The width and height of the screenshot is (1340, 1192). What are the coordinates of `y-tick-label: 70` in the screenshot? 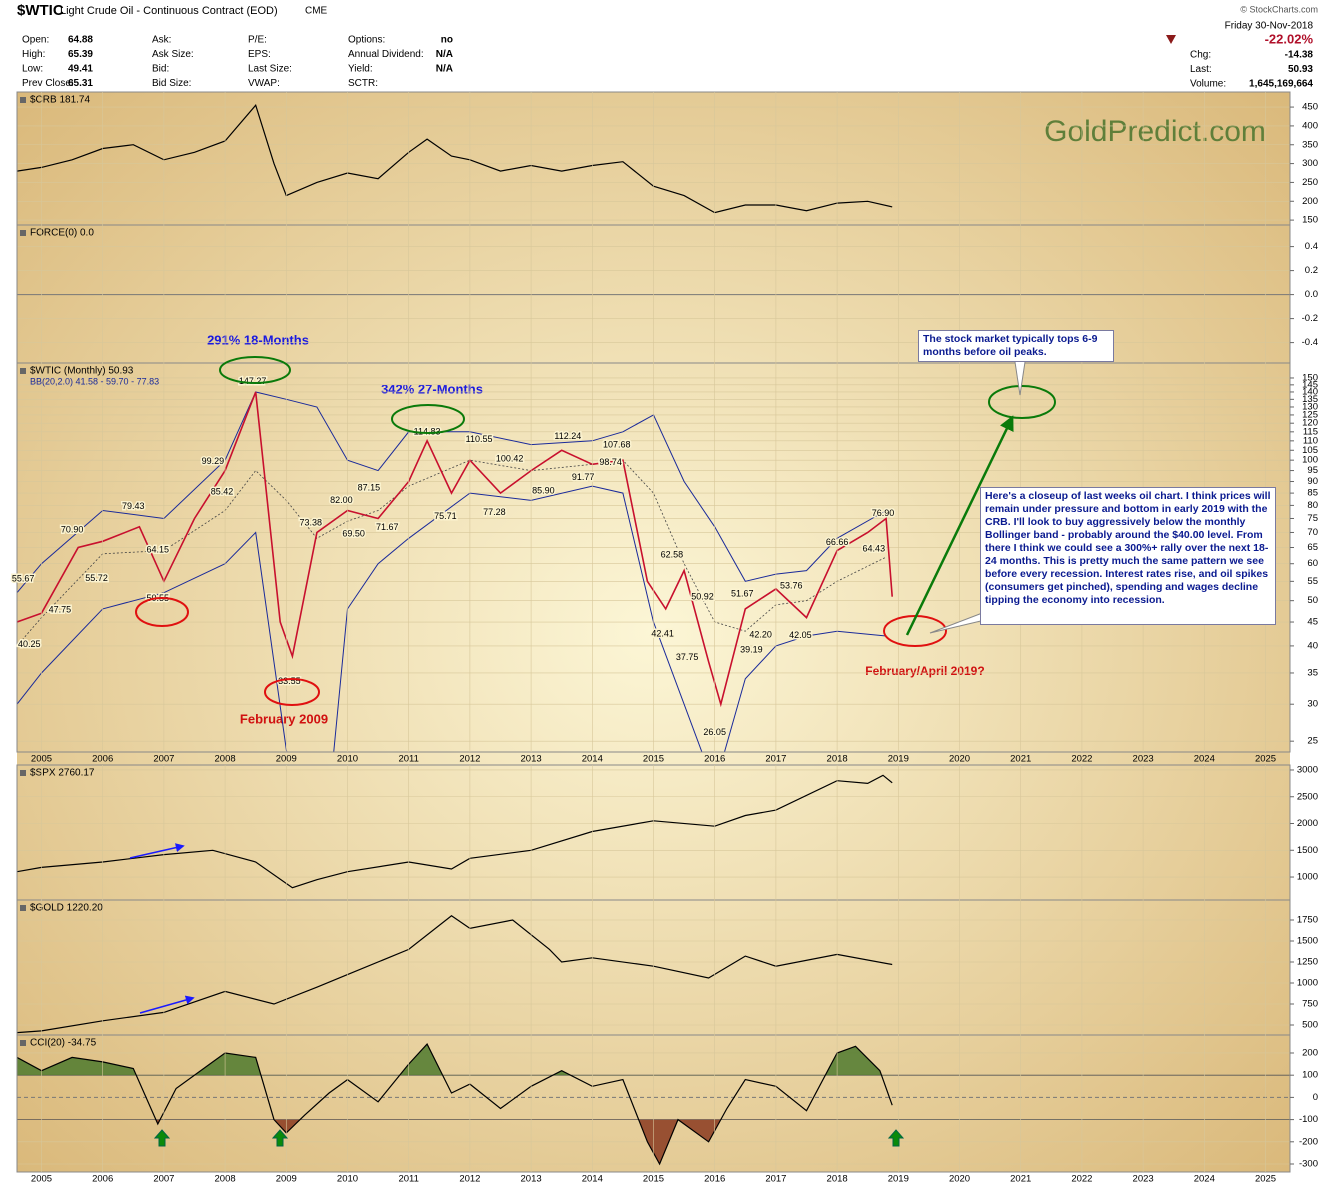 It's located at (1312, 532).